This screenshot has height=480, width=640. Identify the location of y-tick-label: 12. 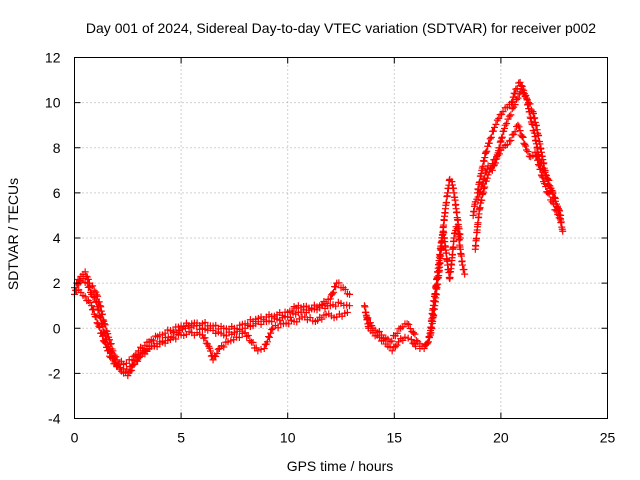
(53, 58).